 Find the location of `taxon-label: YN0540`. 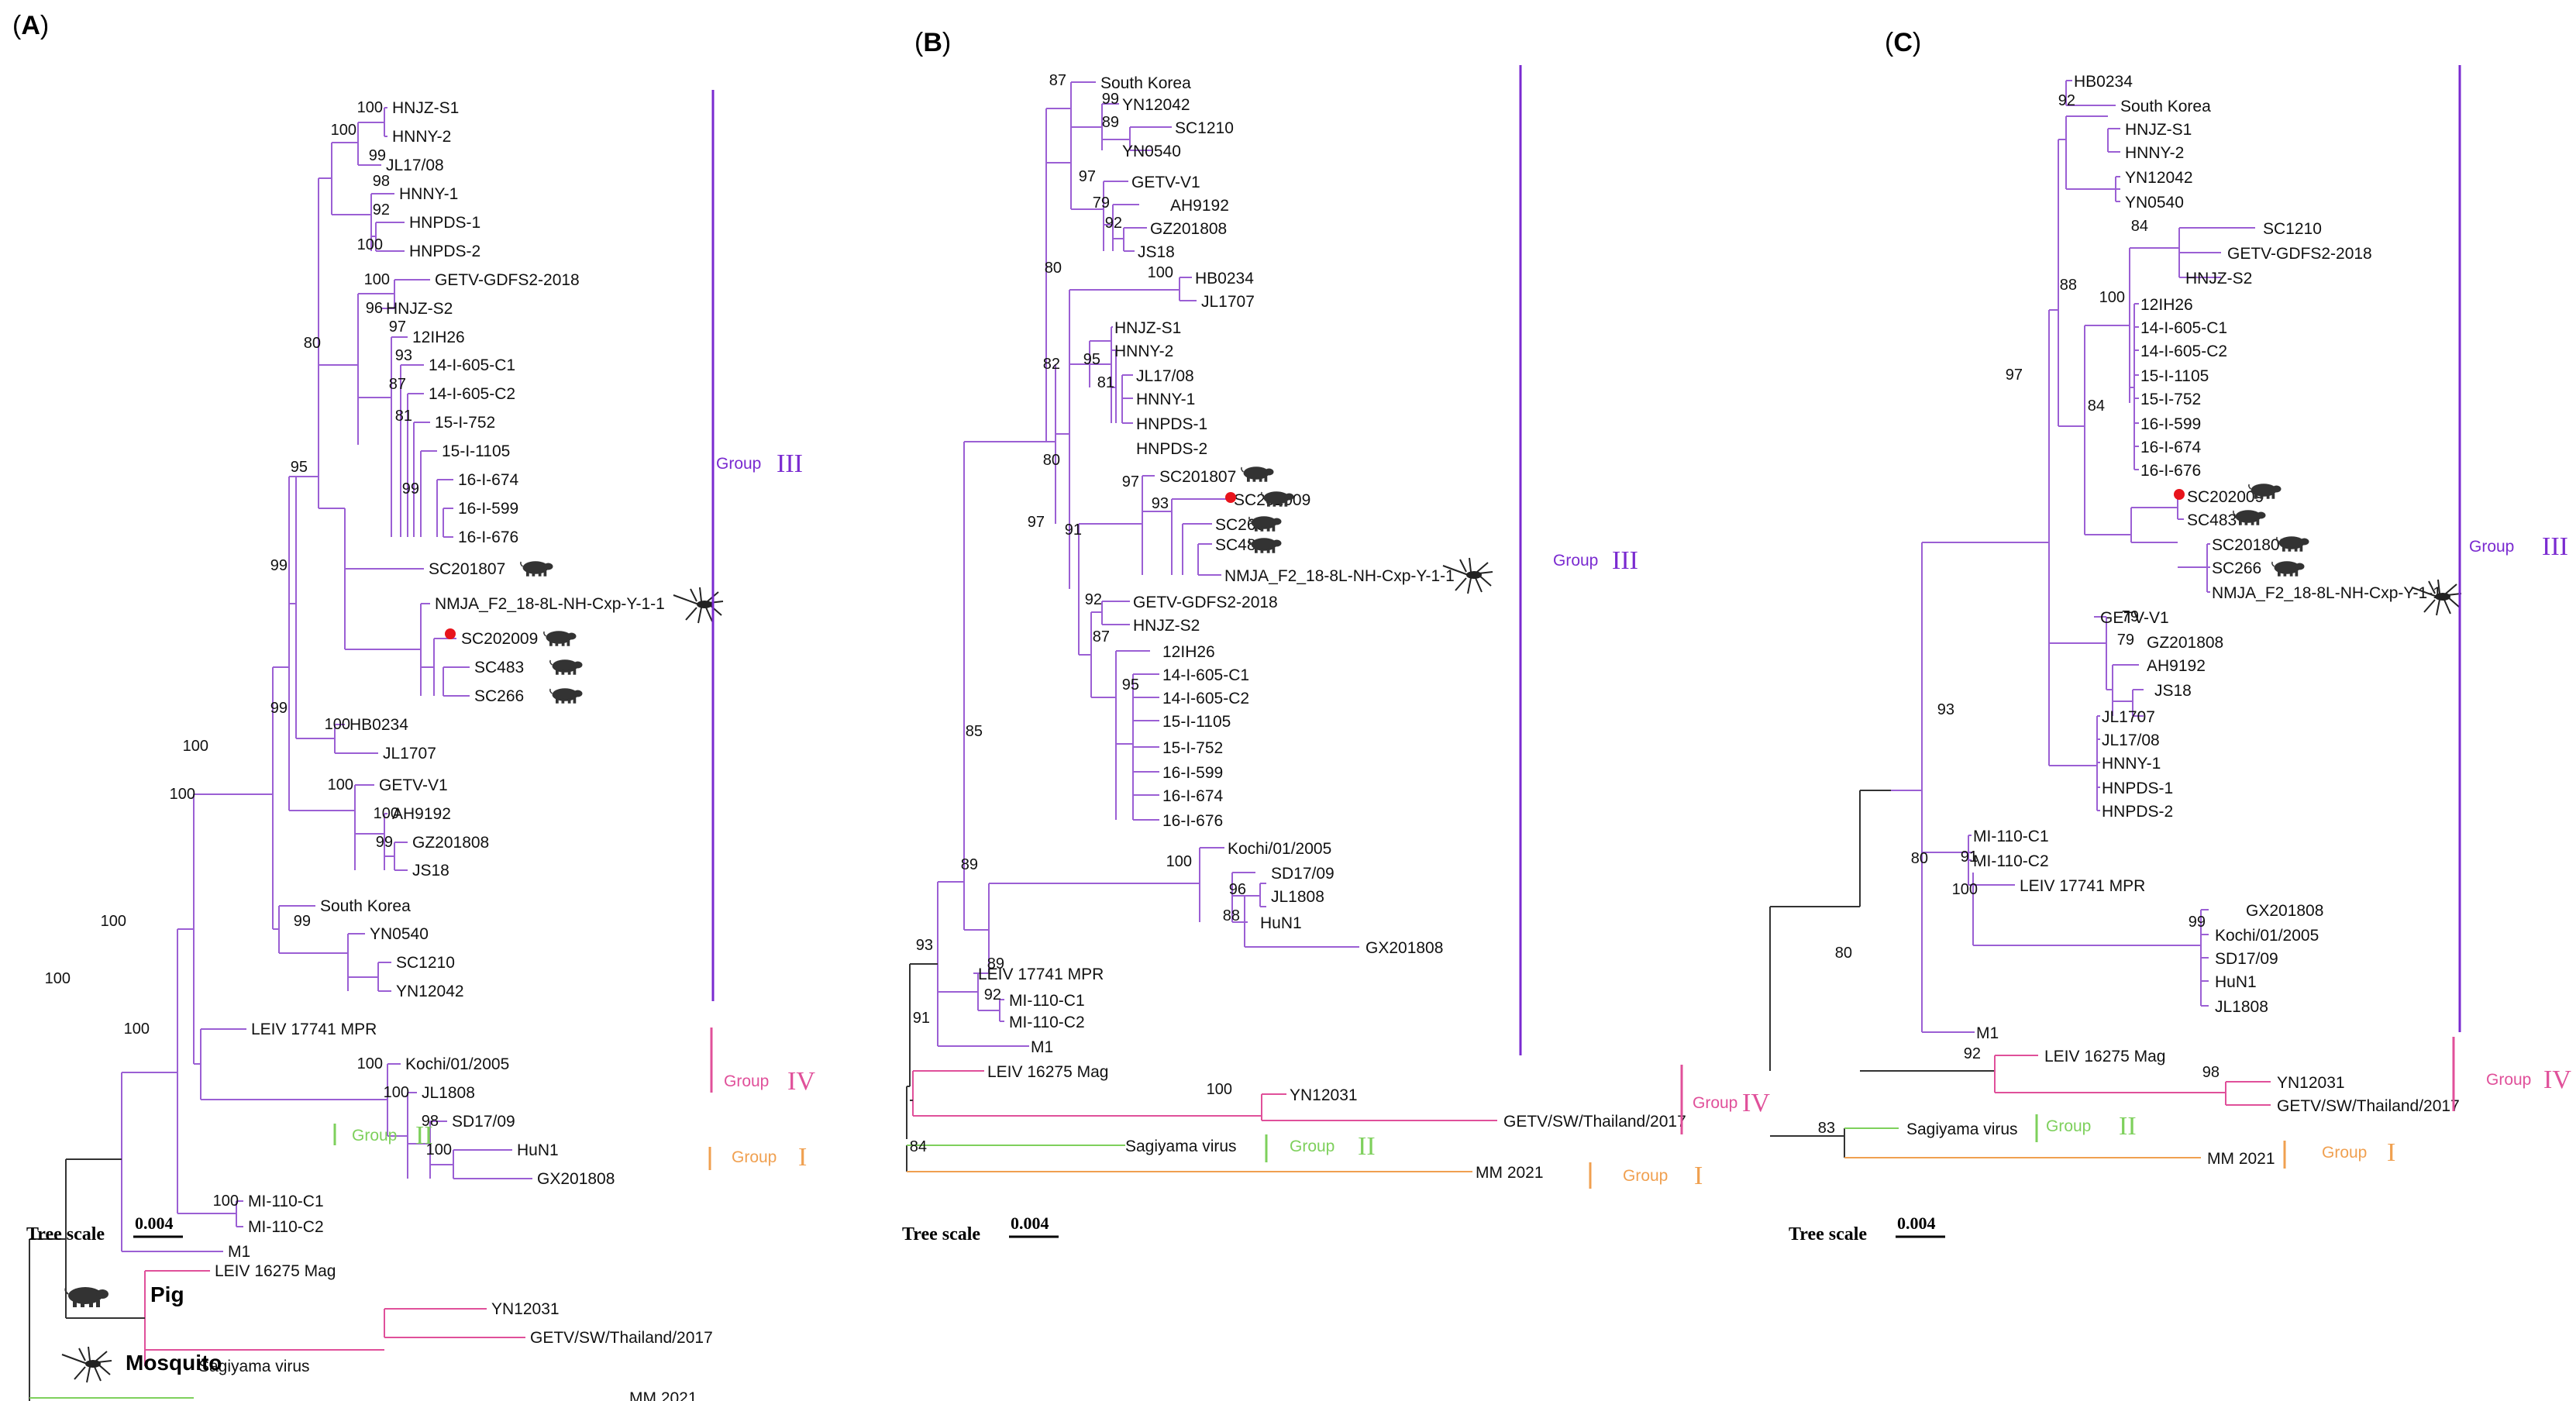

taxon-label: YN0540 is located at coordinates (2154, 203).